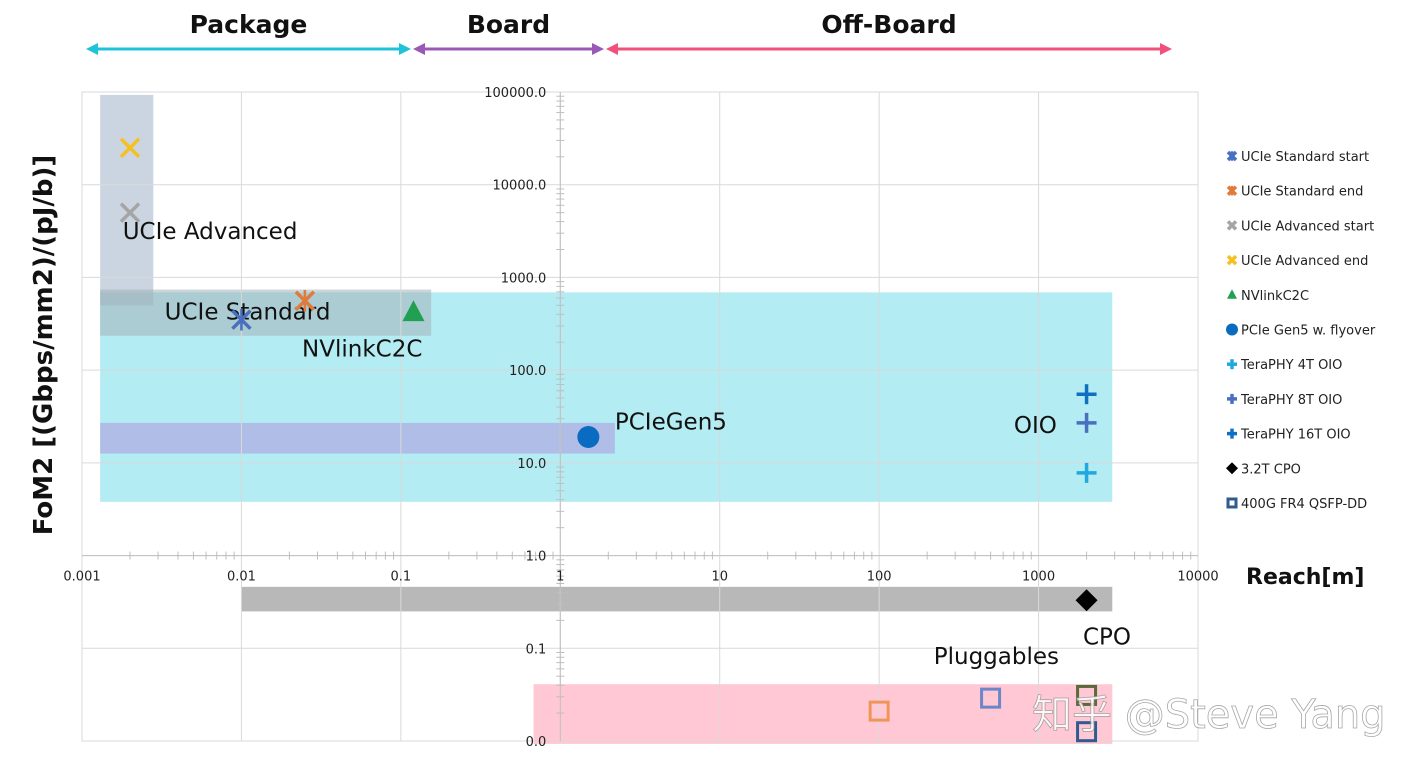 The width and height of the screenshot is (1418, 782). I want to click on legend-item: UCIe Standard start, so click(1297, 157).